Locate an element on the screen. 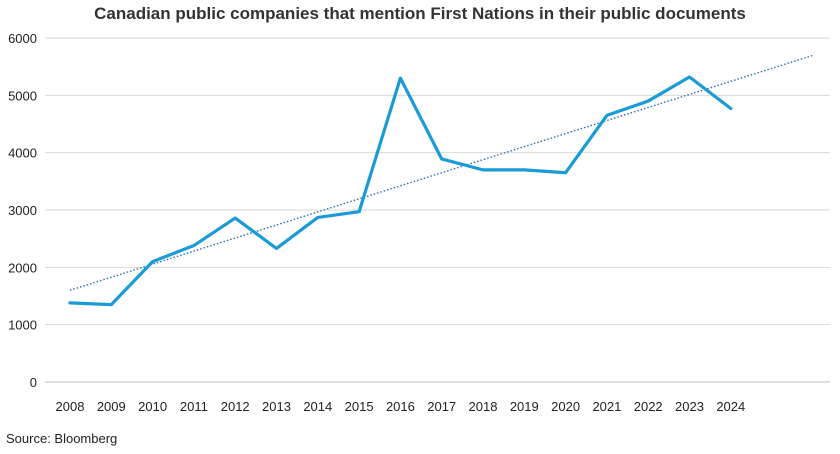 Image resolution: width=840 pixels, height=454 pixels. x-tick-label: 2024 is located at coordinates (730, 406).